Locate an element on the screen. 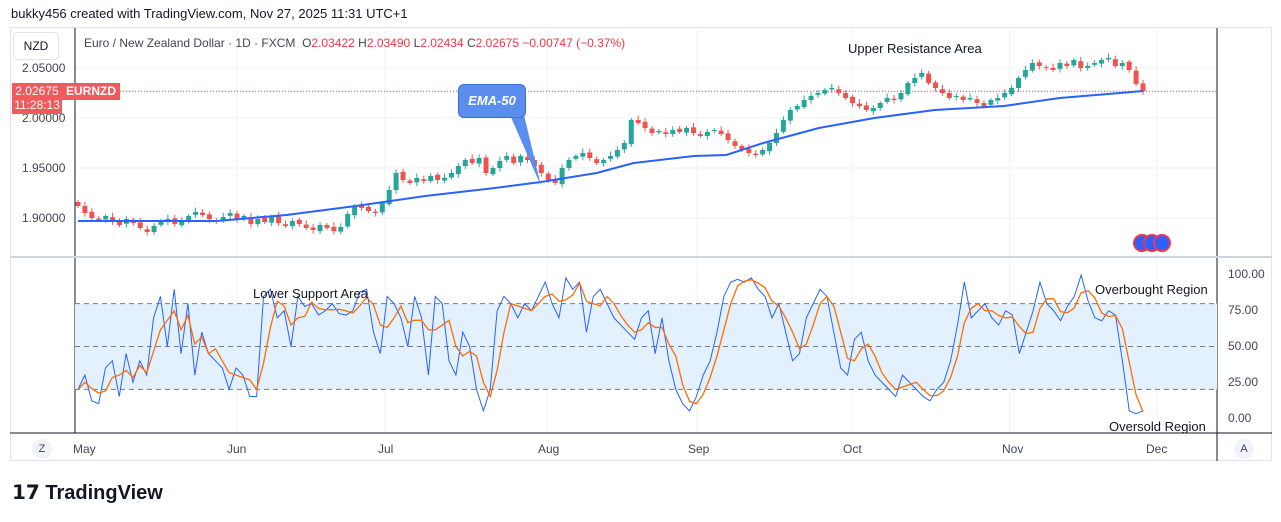 The height and width of the screenshot is (522, 1281). event-icon is located at coordinates (1162, 243).